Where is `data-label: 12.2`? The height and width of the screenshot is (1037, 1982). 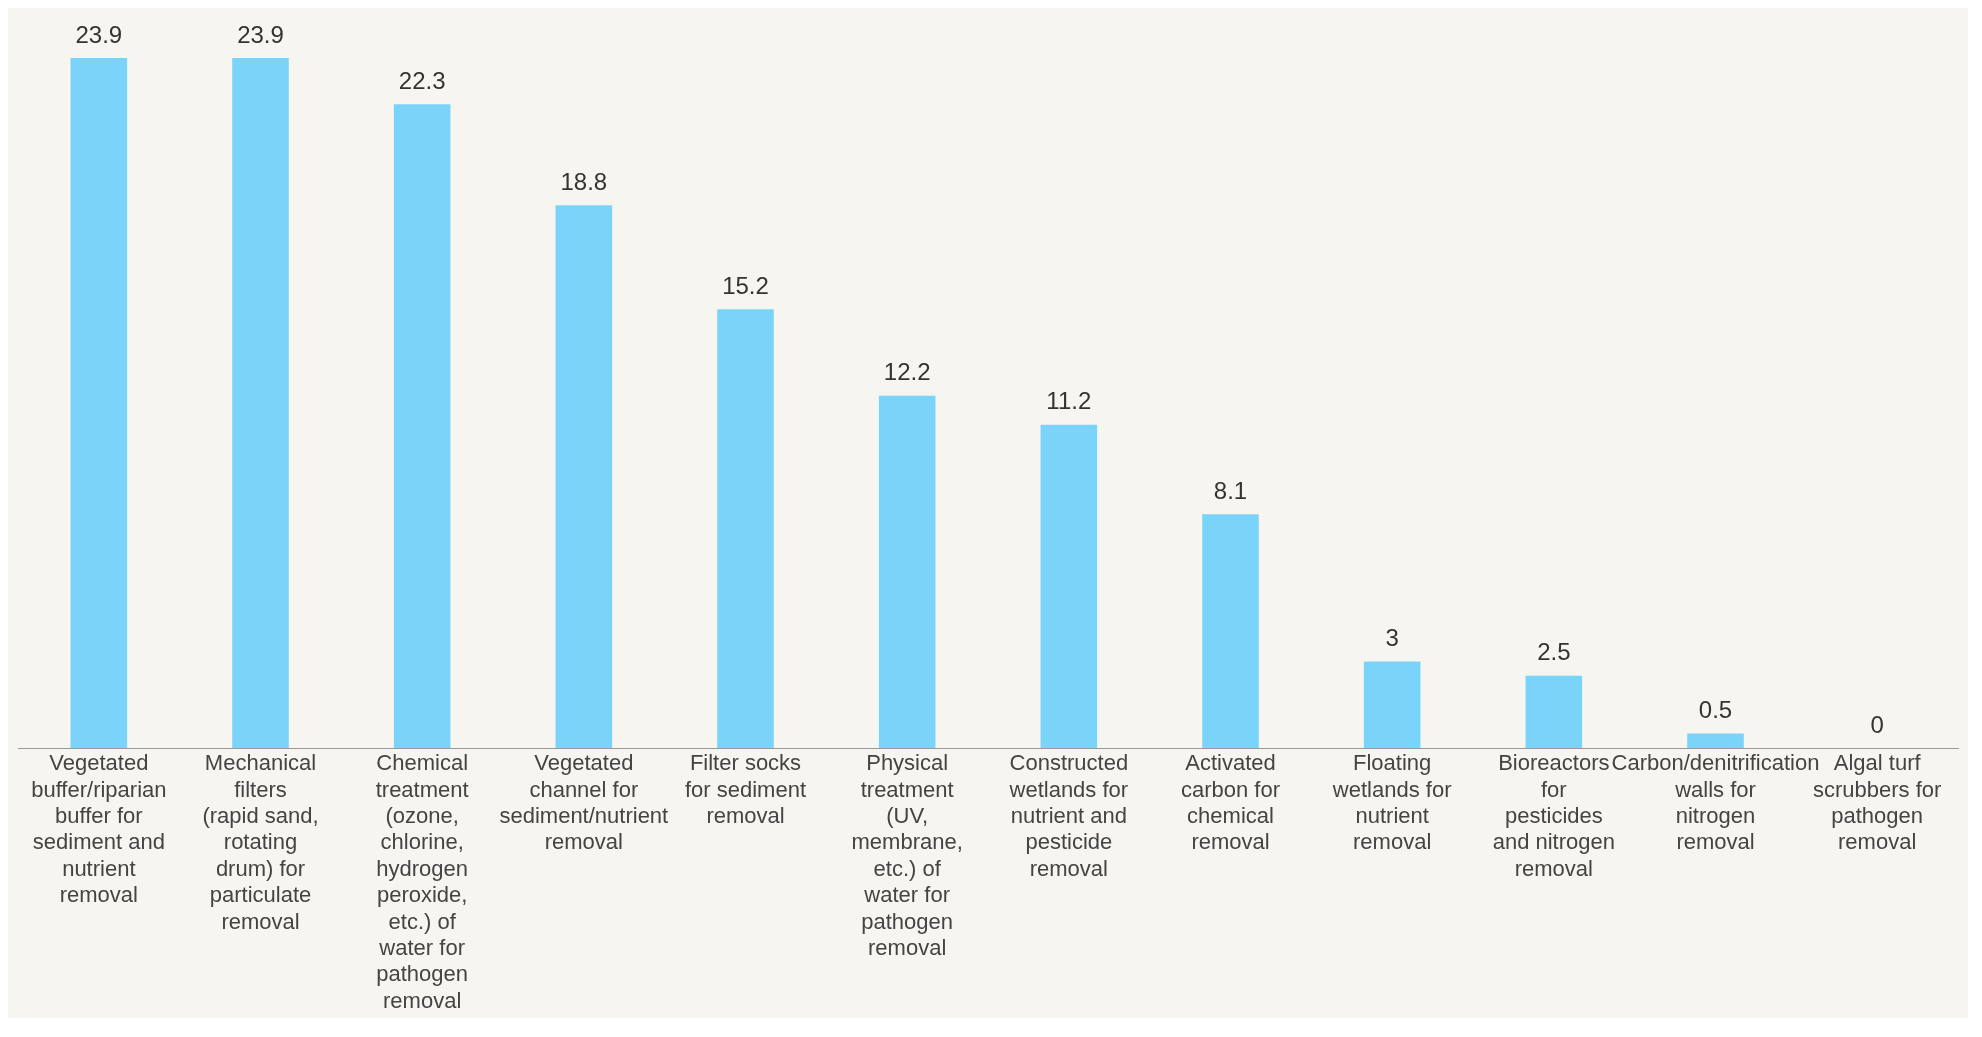
data-label: 12.2 is located at coordinates (907, 372).